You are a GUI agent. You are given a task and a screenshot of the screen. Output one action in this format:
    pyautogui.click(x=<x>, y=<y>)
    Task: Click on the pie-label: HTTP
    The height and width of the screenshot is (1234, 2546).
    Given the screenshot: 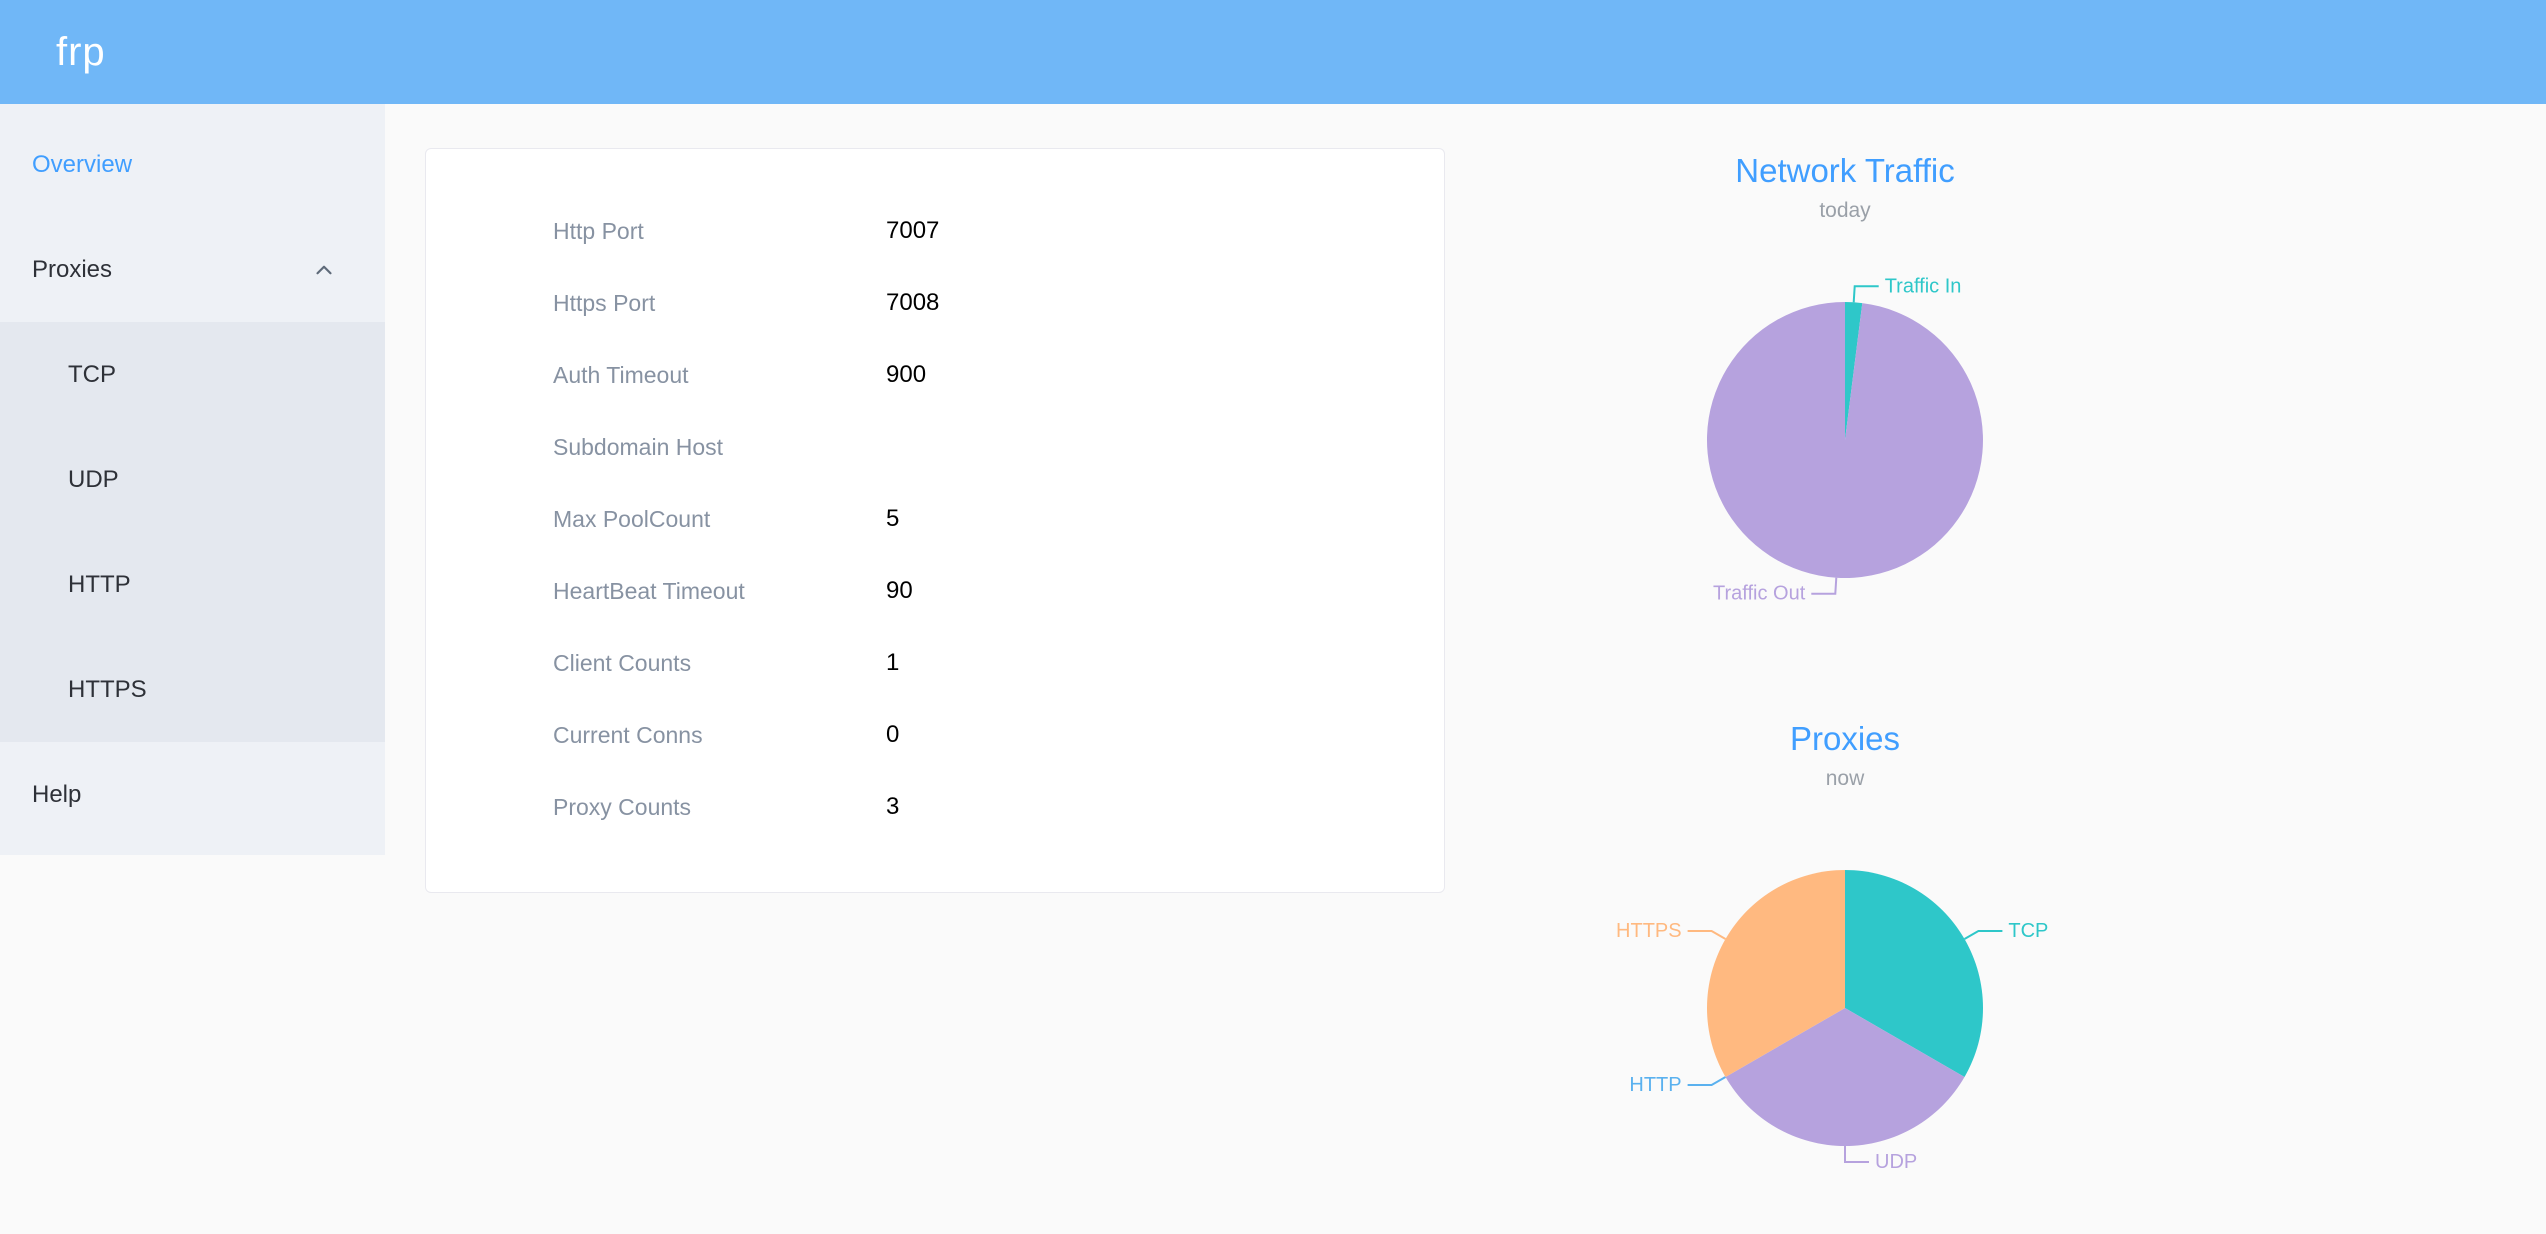 What is the action you would take?
    pyautogui.click(x=1655, y=1085)
    